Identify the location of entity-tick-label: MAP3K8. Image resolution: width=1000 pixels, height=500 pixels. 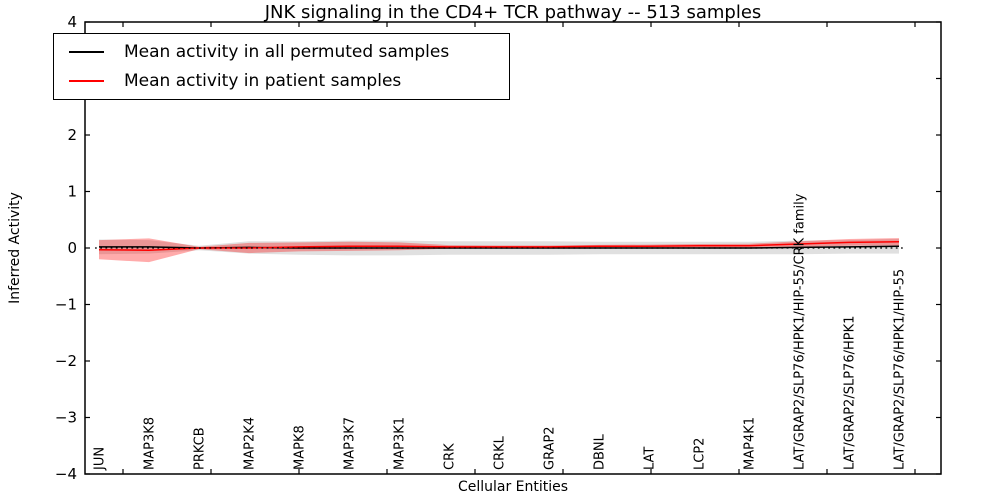
(150, 443).